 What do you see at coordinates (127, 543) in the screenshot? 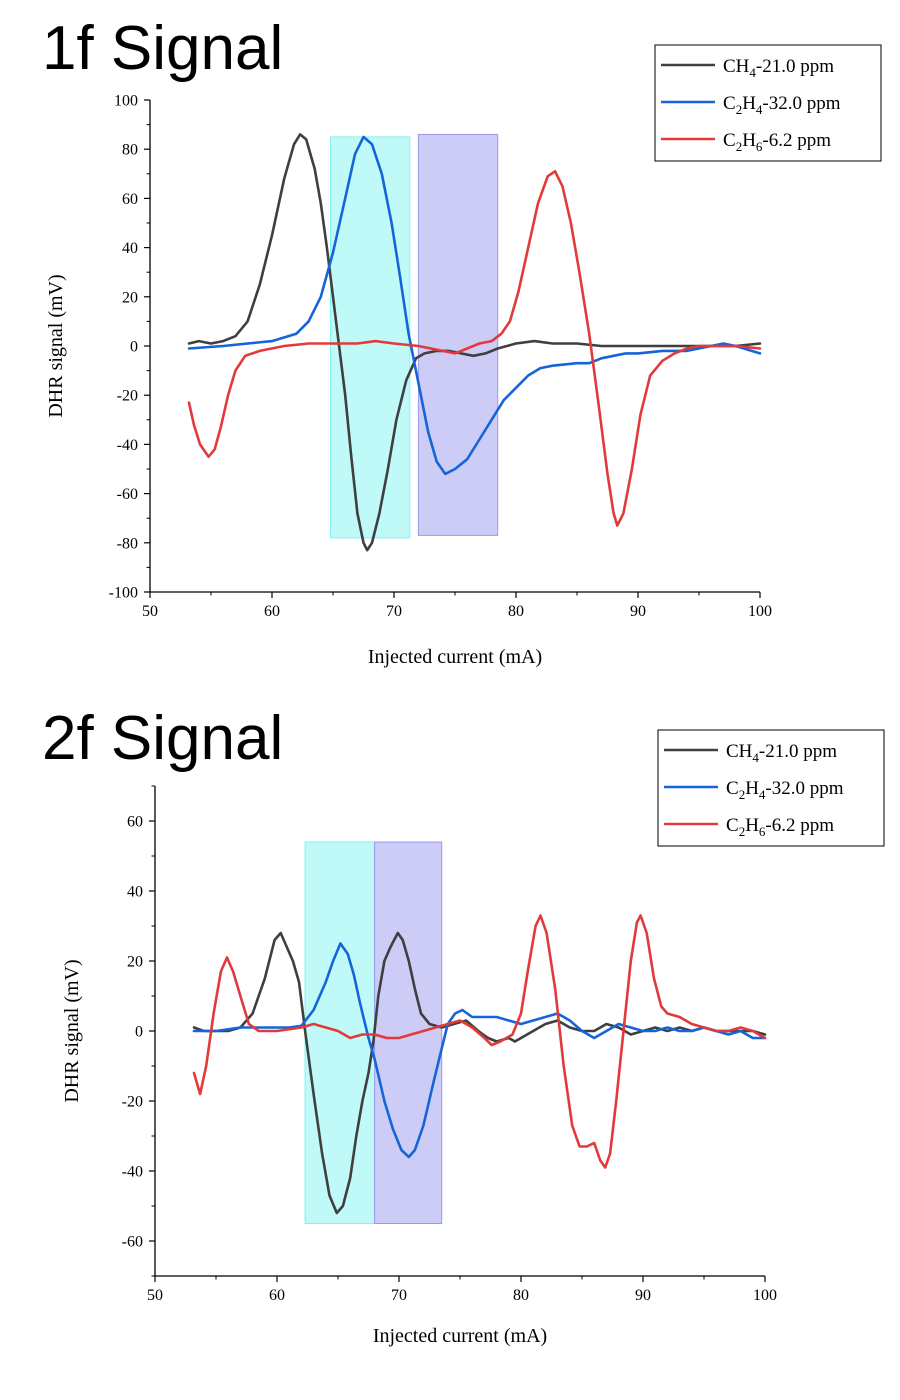
I see `y-tick-label: -80` at bounding box center [127, 543].